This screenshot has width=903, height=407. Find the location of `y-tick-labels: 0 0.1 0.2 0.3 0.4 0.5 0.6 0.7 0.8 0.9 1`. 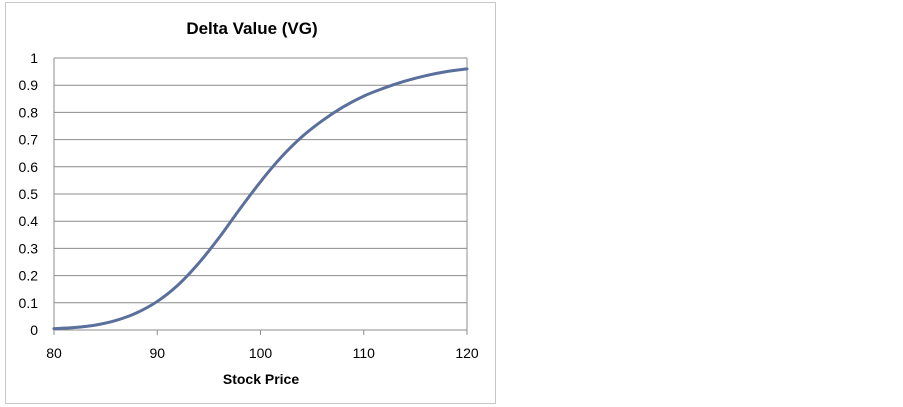

y-tick-labels: 0 0.1 0.2 0.3 0.4 0.5 0.6 0.7 0.8 0.9 1 is located at coordinates (29, 194).